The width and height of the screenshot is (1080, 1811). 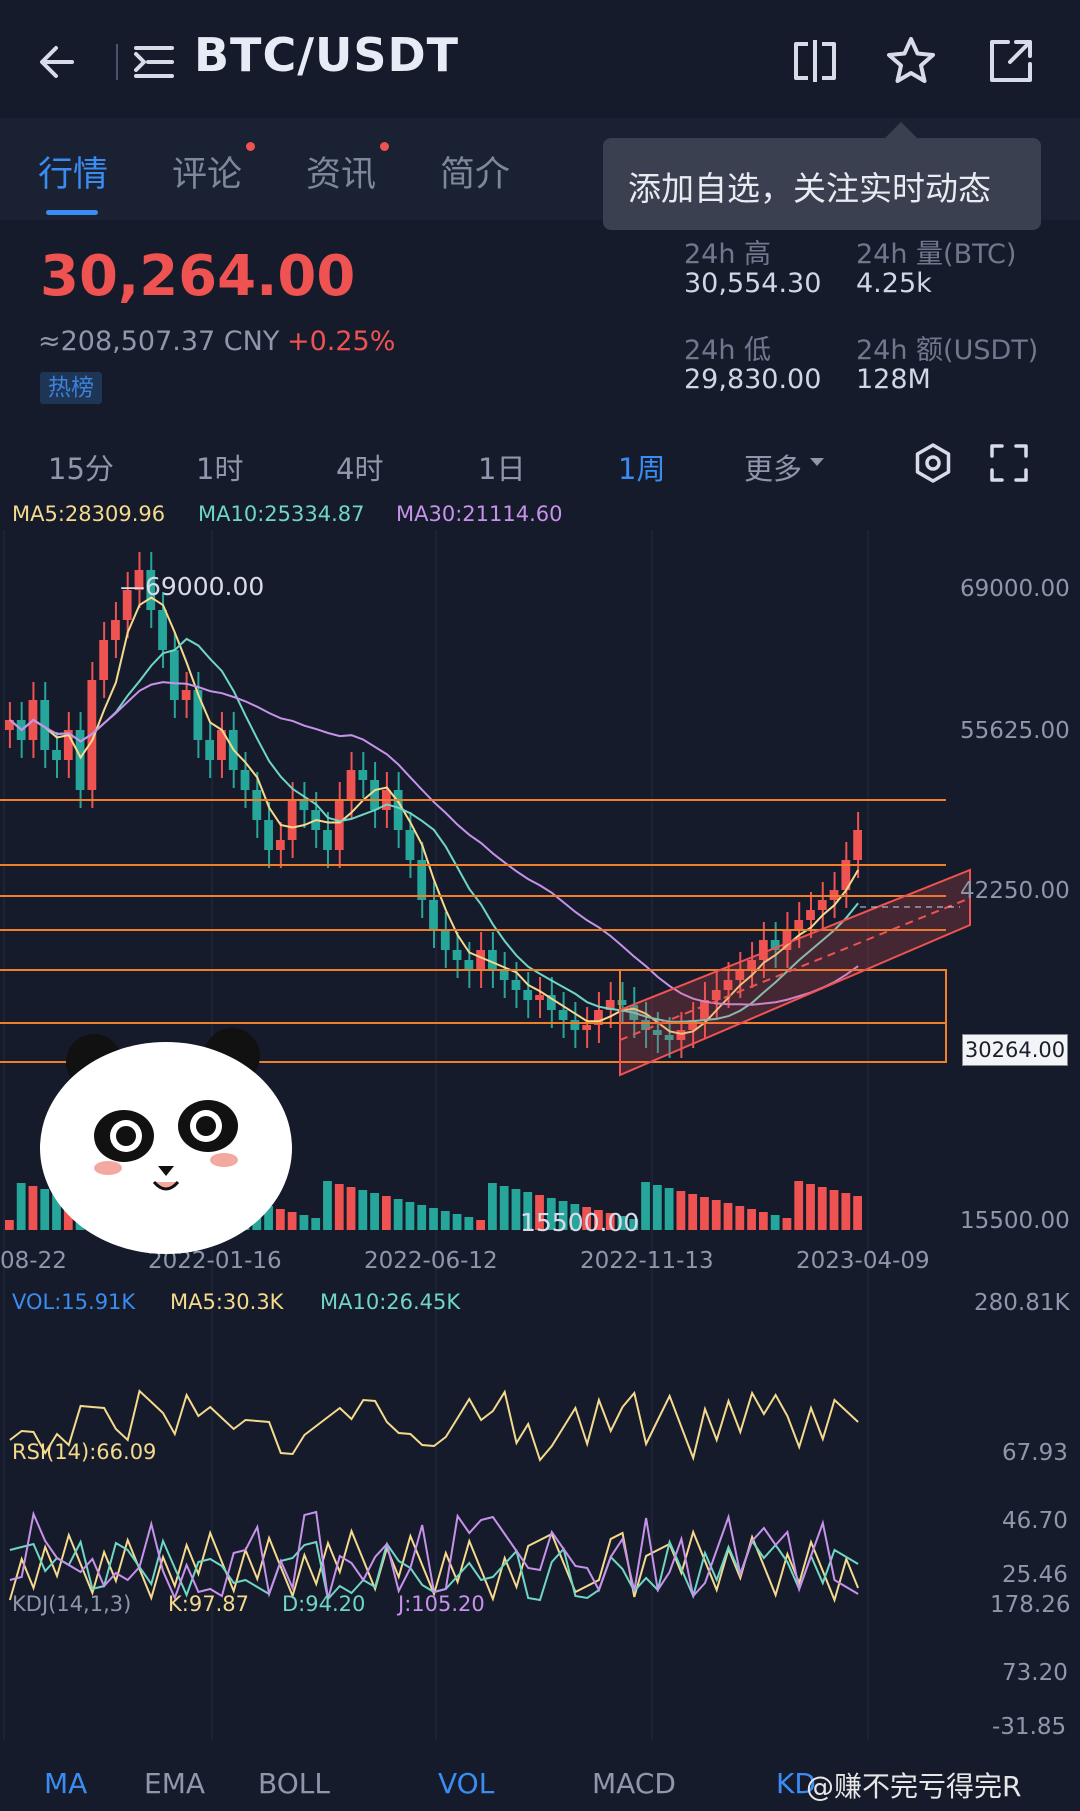 I want to click on top-bar: BTC/USDT, so click(x=540, y=59).